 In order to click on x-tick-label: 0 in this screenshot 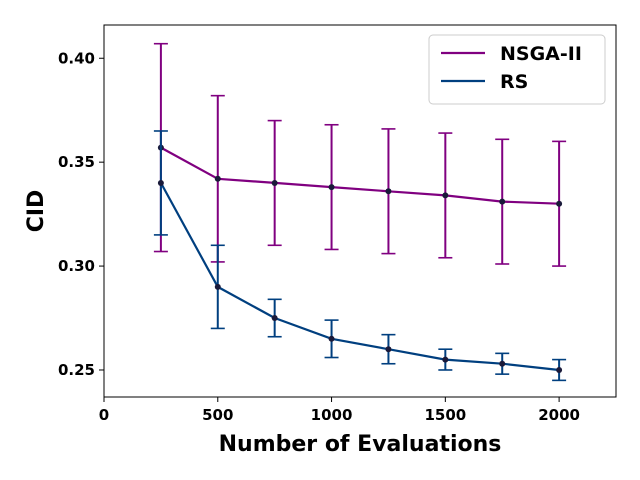, I will do `click(104, 415)`.